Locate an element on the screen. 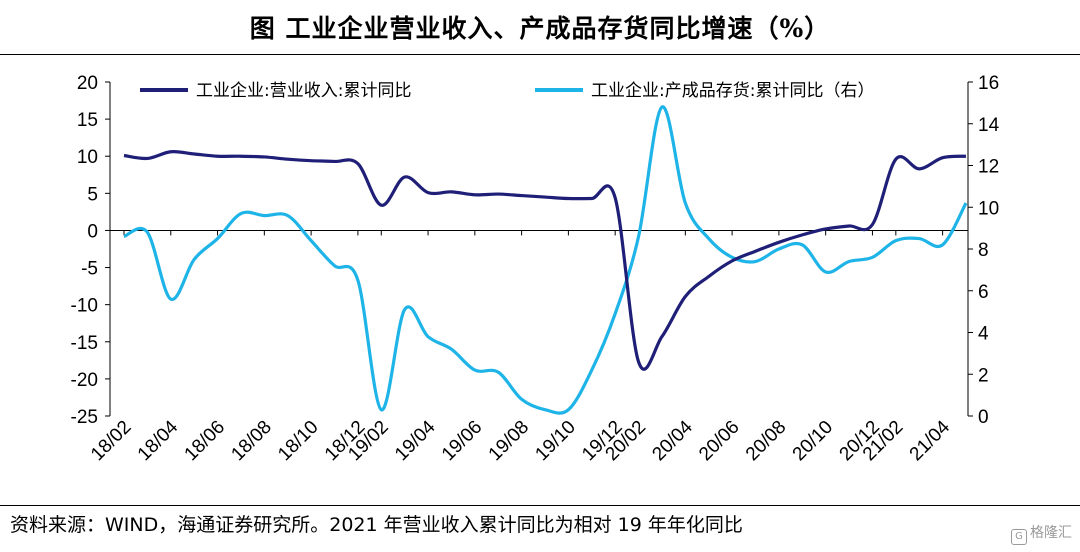  x-tick-label: 18/04 is located at coordinates (158, 440).